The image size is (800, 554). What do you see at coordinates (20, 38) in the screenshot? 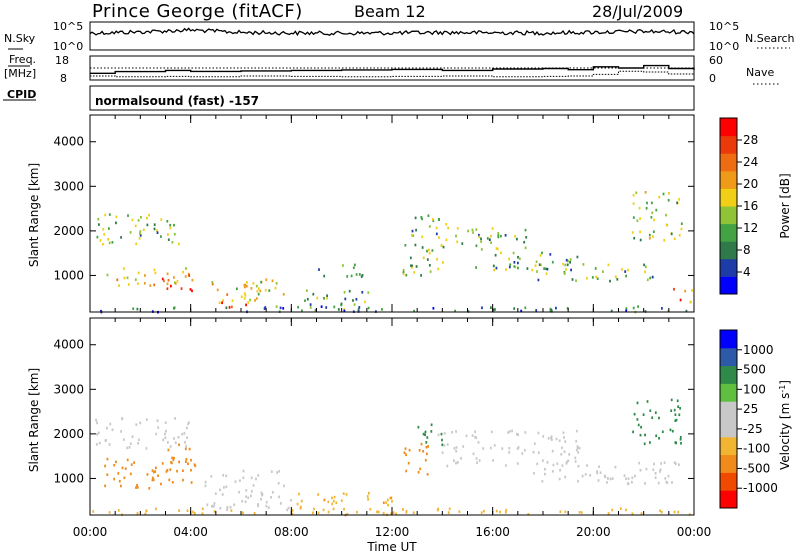
I see `nsky-label: N.Sky` at bounding box center [20, 38].